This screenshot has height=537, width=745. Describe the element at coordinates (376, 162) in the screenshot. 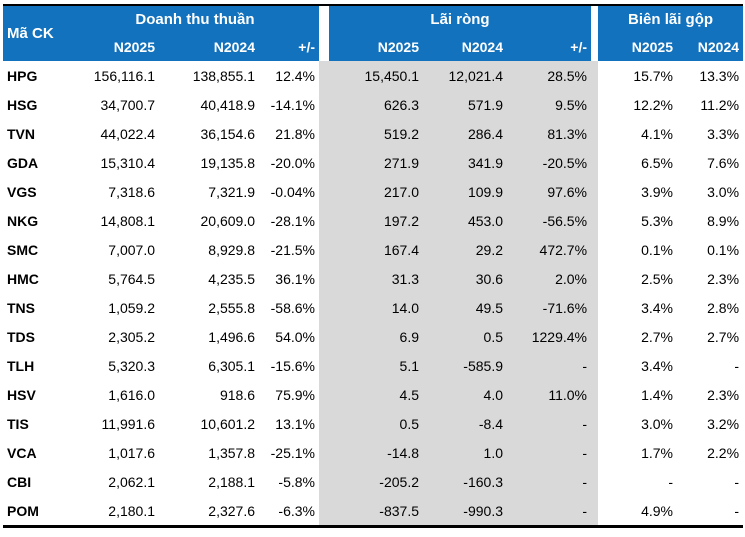

I see `net-profit-n2025-cell: 271.9` at that location.